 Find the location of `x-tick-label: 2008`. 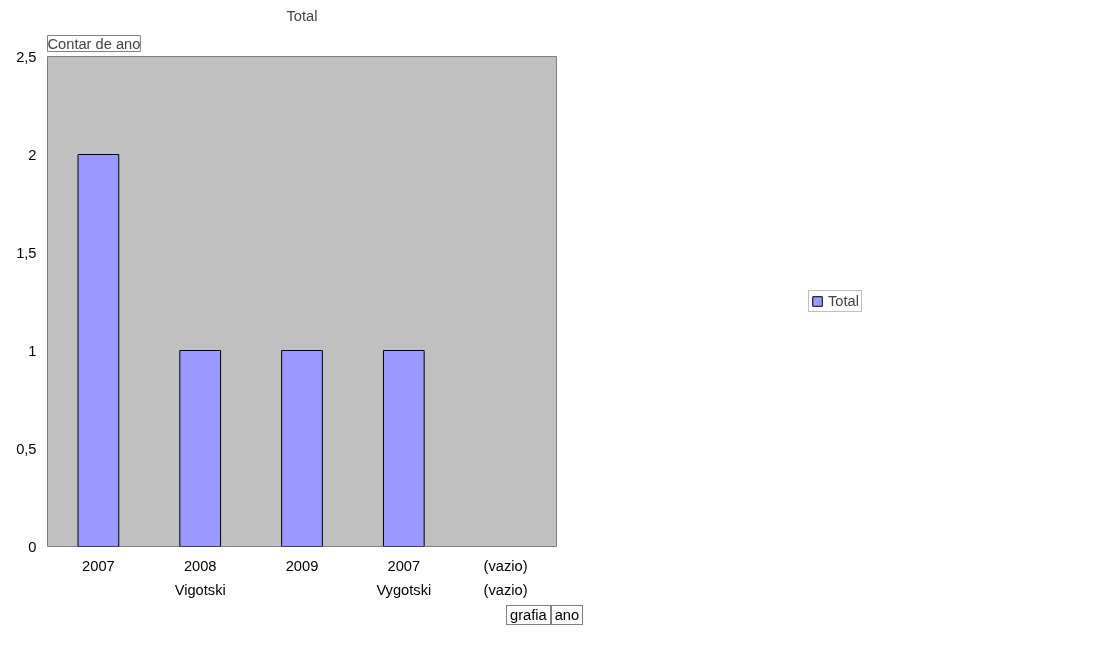

x-tick-label: 2008 is located at coordinates (200, 565).